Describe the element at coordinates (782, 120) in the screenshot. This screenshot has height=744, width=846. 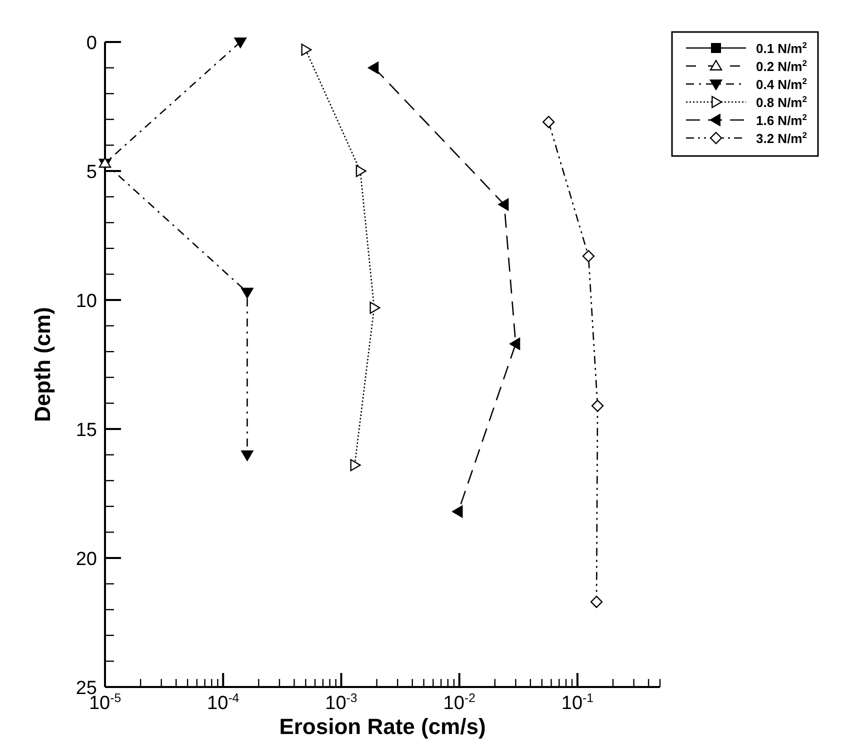
I see `legend-label: 1.6 N/m$^{2}$` at that location.